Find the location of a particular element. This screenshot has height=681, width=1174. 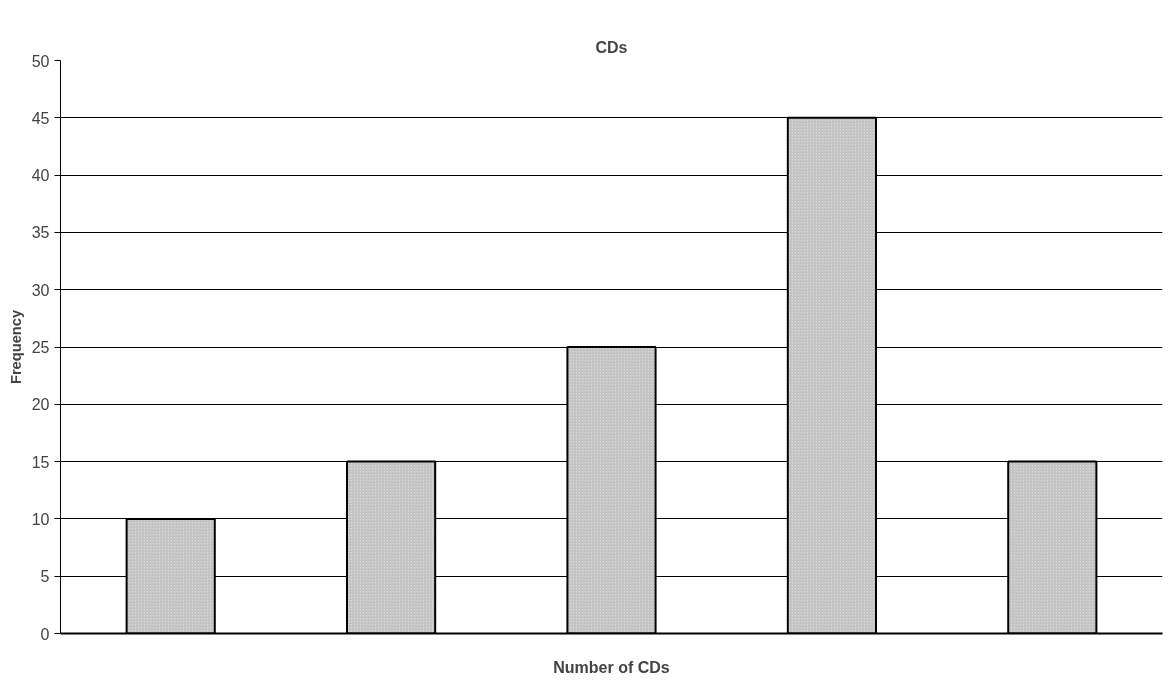

y-tick-label: 45 is located at coordinates (40, 118).